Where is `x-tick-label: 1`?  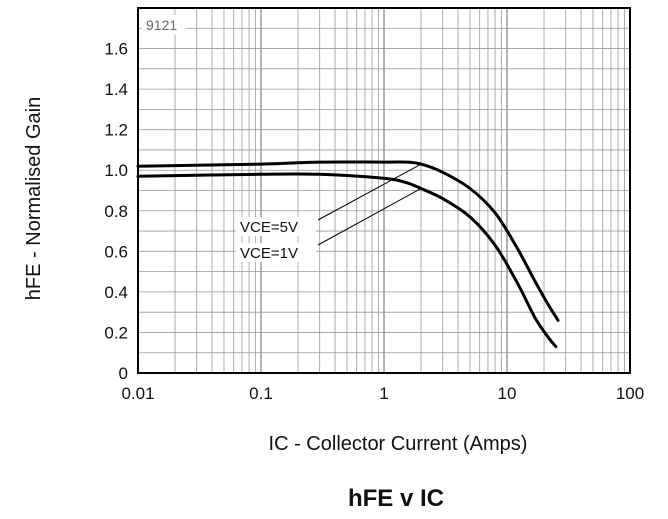 x-tick-label: 1 is located at coordinates (383, 393).